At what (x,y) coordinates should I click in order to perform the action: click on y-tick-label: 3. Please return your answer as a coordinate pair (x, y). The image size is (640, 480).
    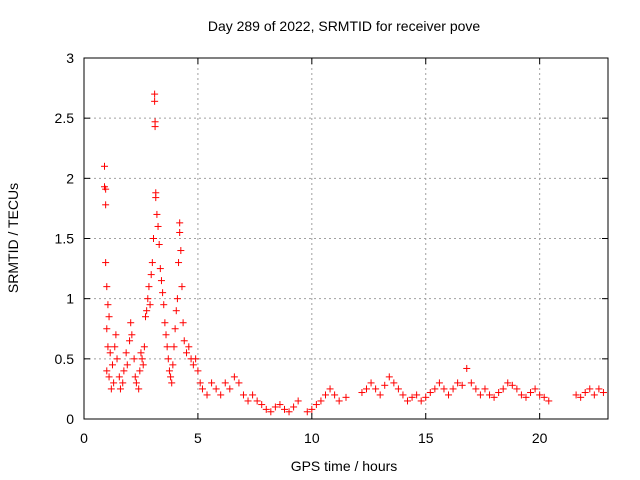
    Looking at the image, I should click on (70, 58).